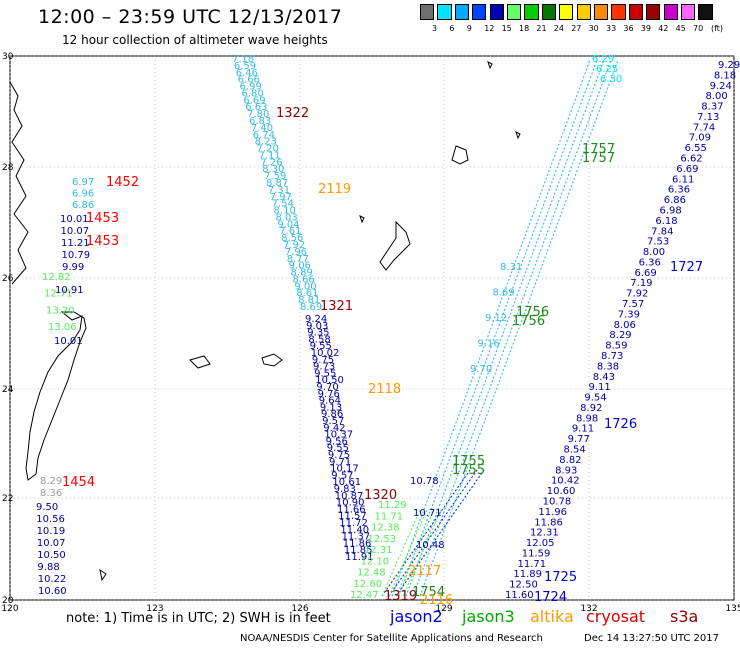 This screenshot has height=650, width=740. Describe the element at coordinates (331, 407) in the screenshot. I see `swh-value: 9.13` at that location.